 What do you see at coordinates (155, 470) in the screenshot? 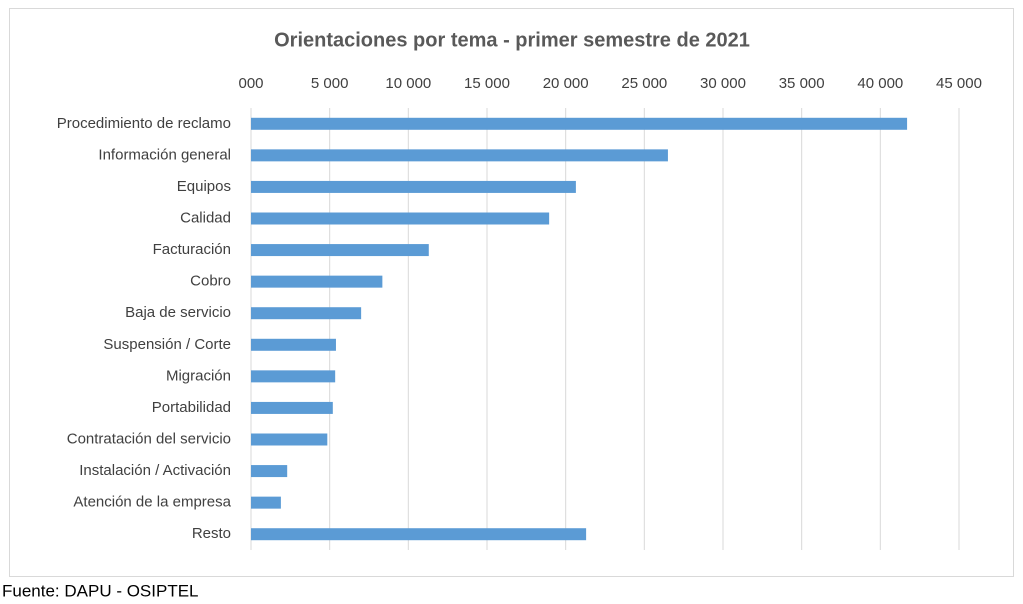
I see `y-tick-label: Instalación / Activación` at bounding box center [155, 470].